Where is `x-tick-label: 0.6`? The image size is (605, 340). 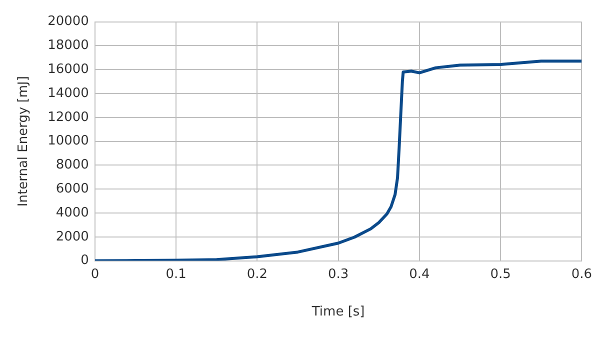 x-tick-label: 0.6 is located at coordinates (581, 274).